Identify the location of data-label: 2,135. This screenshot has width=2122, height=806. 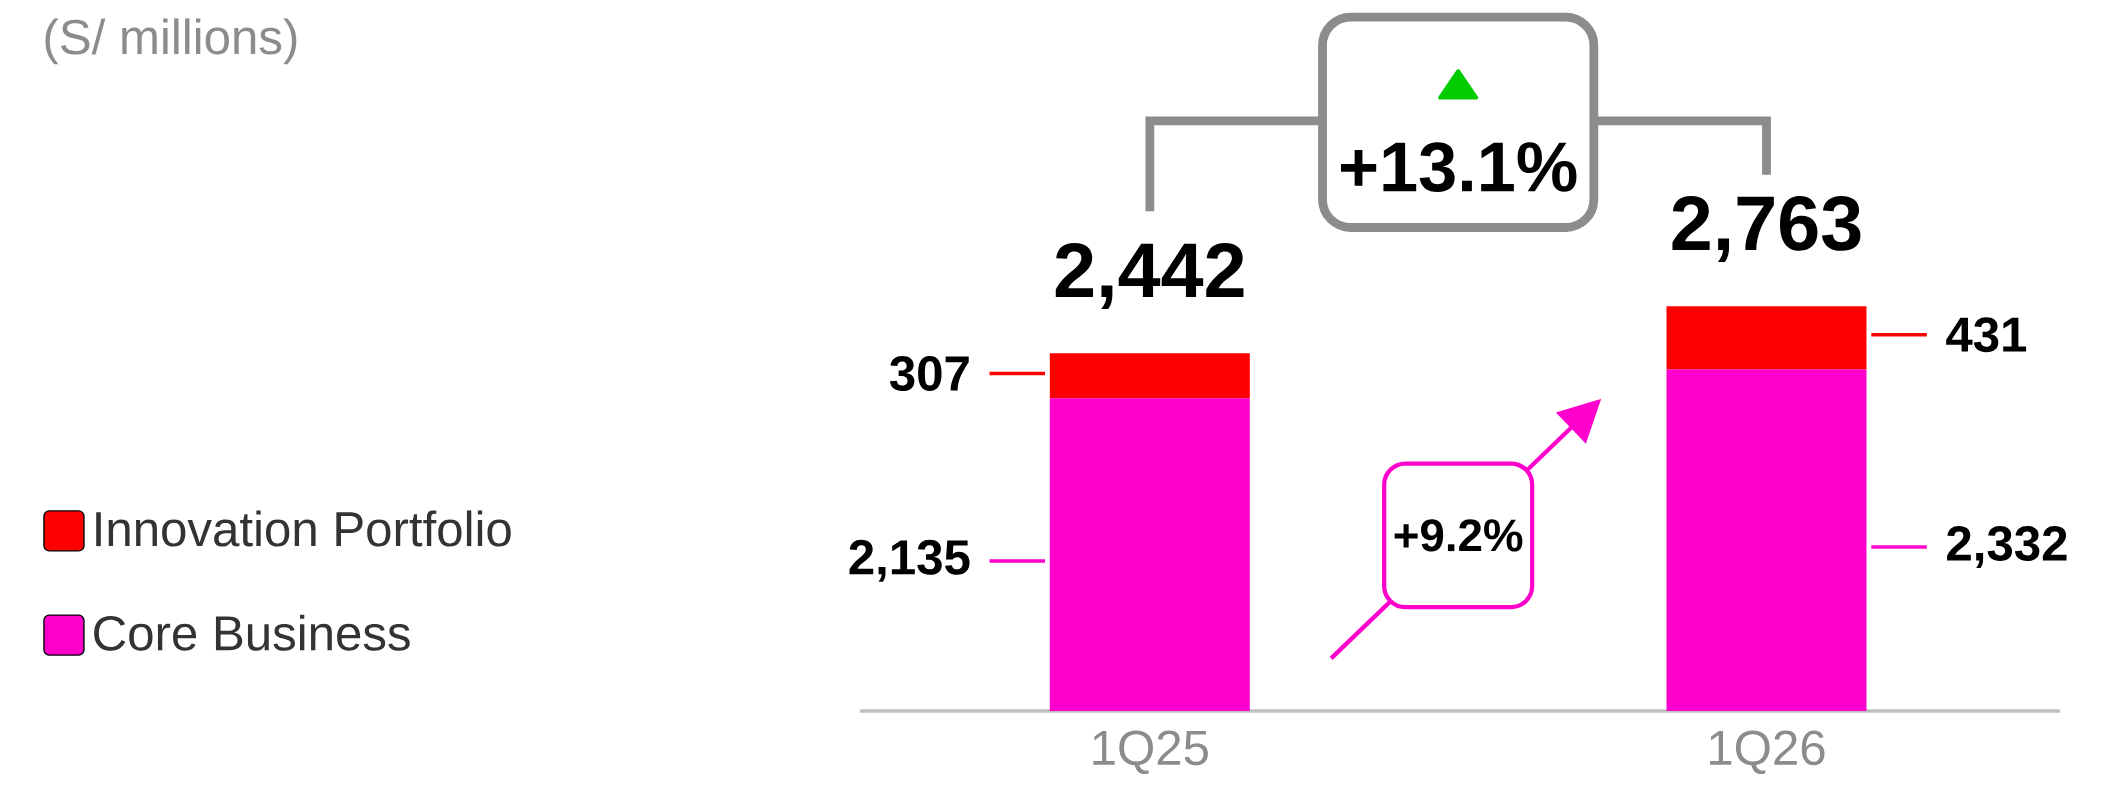
(909, 560).